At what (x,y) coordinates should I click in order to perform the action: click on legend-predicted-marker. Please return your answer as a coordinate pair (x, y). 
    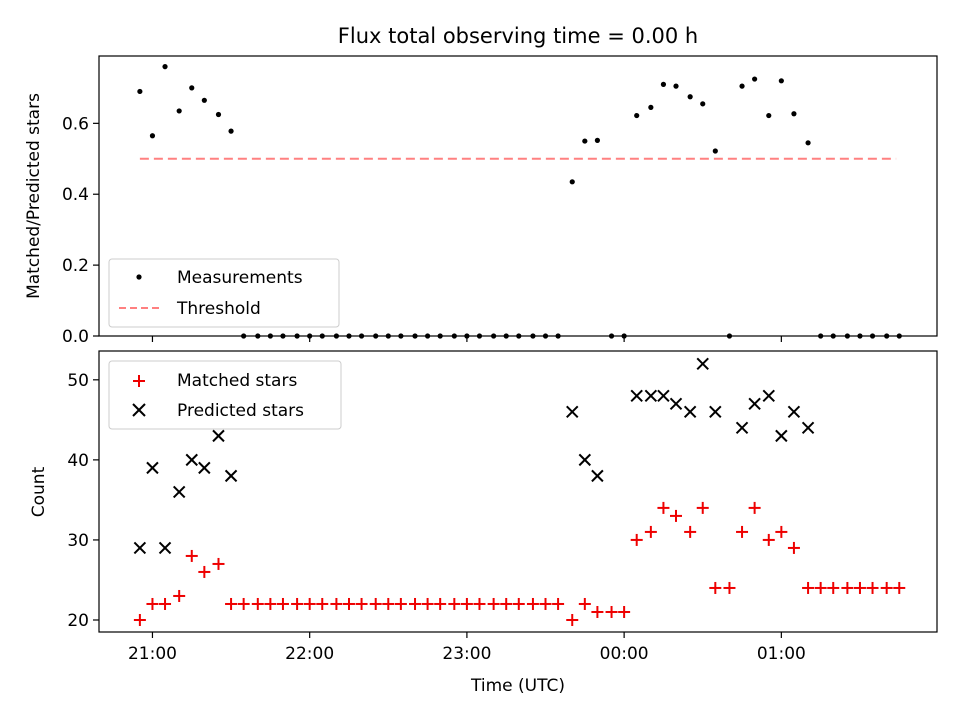
    Looking at the image, I should click on (139, 410).